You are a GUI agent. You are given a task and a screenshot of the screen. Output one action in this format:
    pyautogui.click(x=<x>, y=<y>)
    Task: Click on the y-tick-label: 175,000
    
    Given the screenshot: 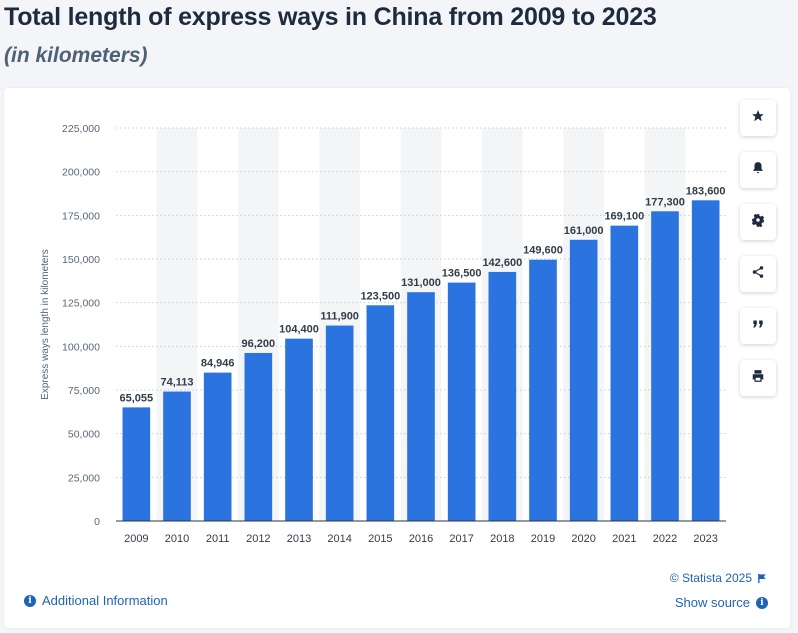 What is the action you would take?
    pyautogui.click(x=81, y=216)
    